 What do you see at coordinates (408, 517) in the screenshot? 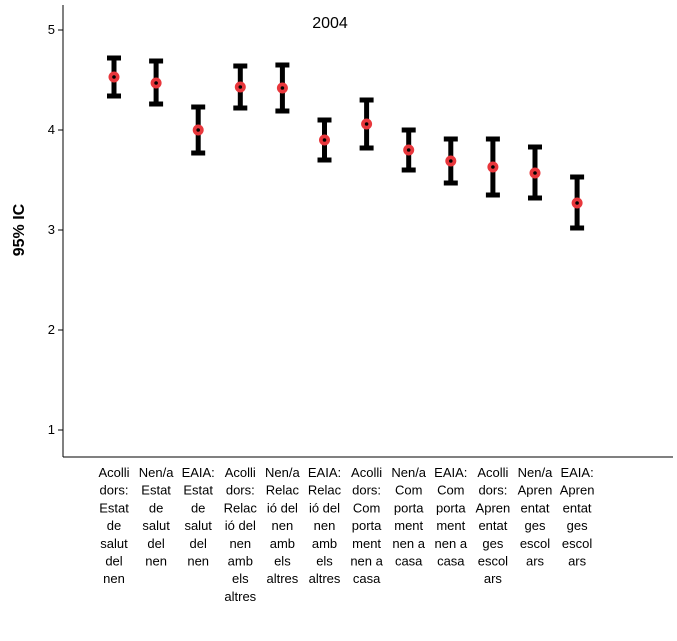
I see `category-label: Nen/a Com porta ment nen a casa` at bounding box center [408, 517].